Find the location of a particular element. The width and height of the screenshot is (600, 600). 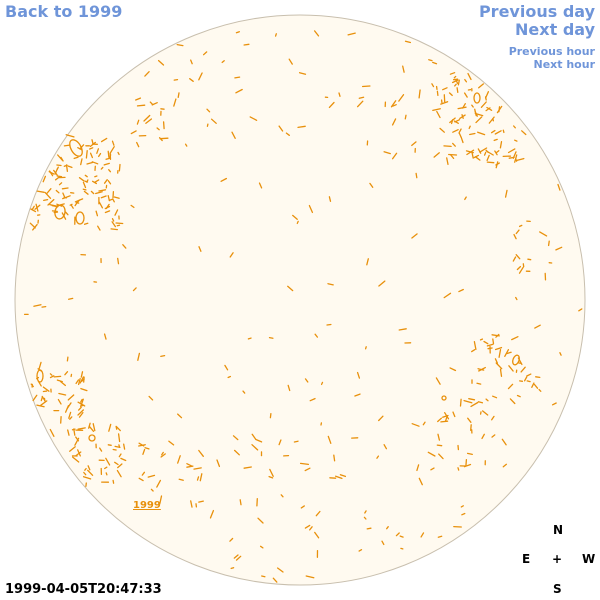

previous-hour-link: Previous hour is located at coordinates (551, 51).